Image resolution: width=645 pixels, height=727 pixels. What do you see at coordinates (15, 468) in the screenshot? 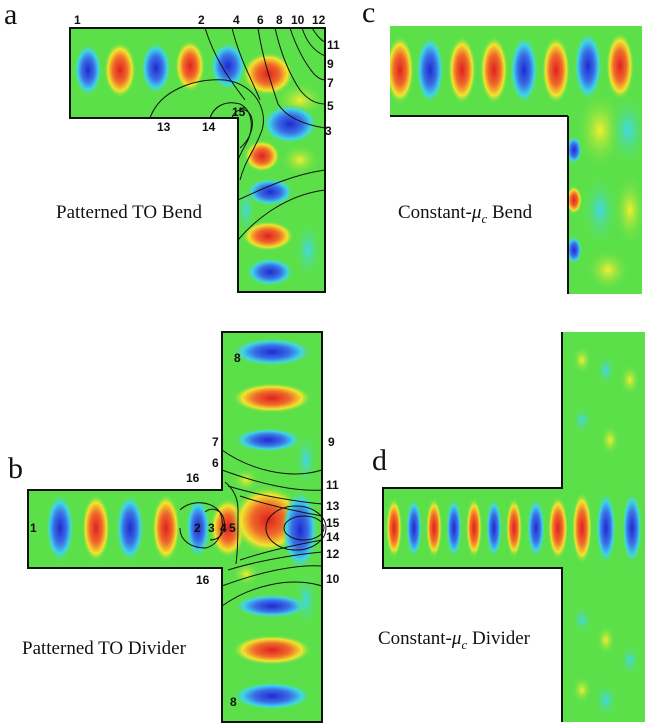
I see `panel-b-letter: b` at bounding box center [15, 468].